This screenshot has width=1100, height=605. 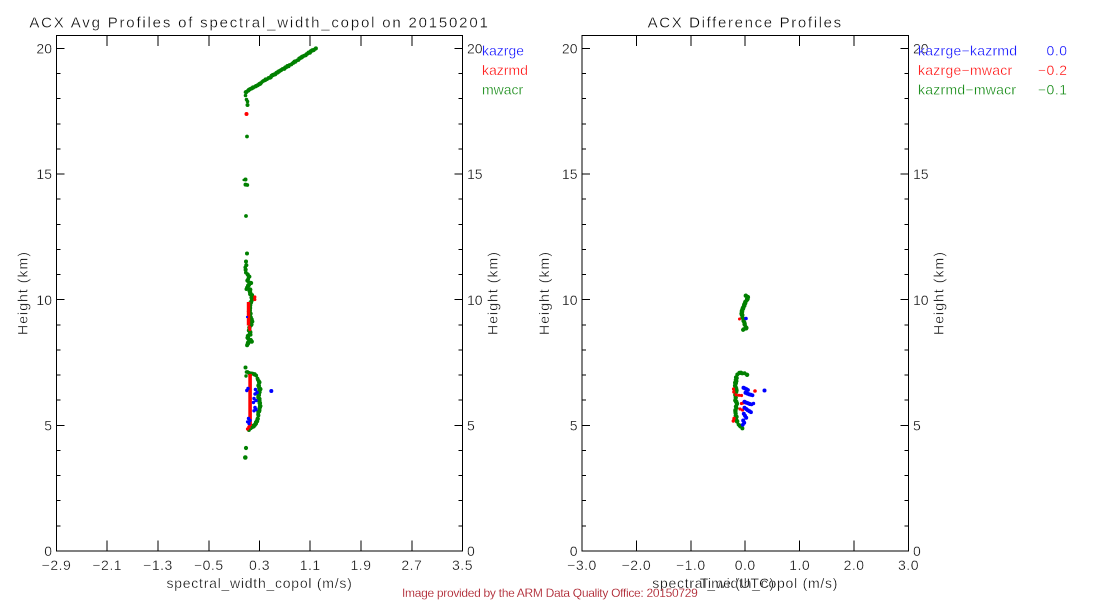 What do you see at coordinates (965, 70) in the screenshot?
I see `svg-text: kazrge−mwacr` at bounding box center [965, 70].